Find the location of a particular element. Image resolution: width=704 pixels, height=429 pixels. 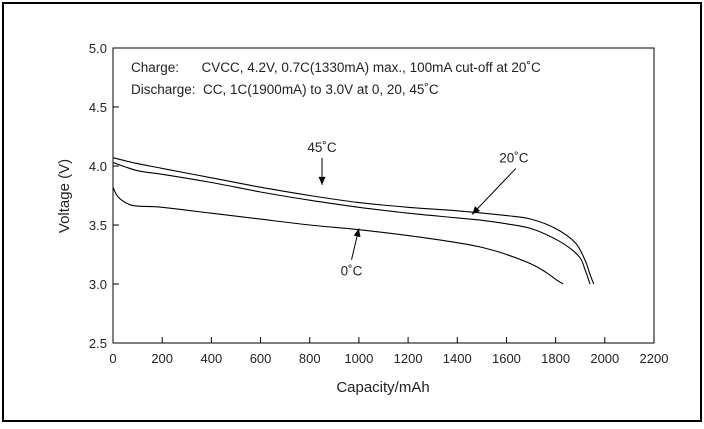

y-axis-ticks: 2.5 3.0 3.5 4.0 4.5 5.0 is located at coordinates (104, 196).